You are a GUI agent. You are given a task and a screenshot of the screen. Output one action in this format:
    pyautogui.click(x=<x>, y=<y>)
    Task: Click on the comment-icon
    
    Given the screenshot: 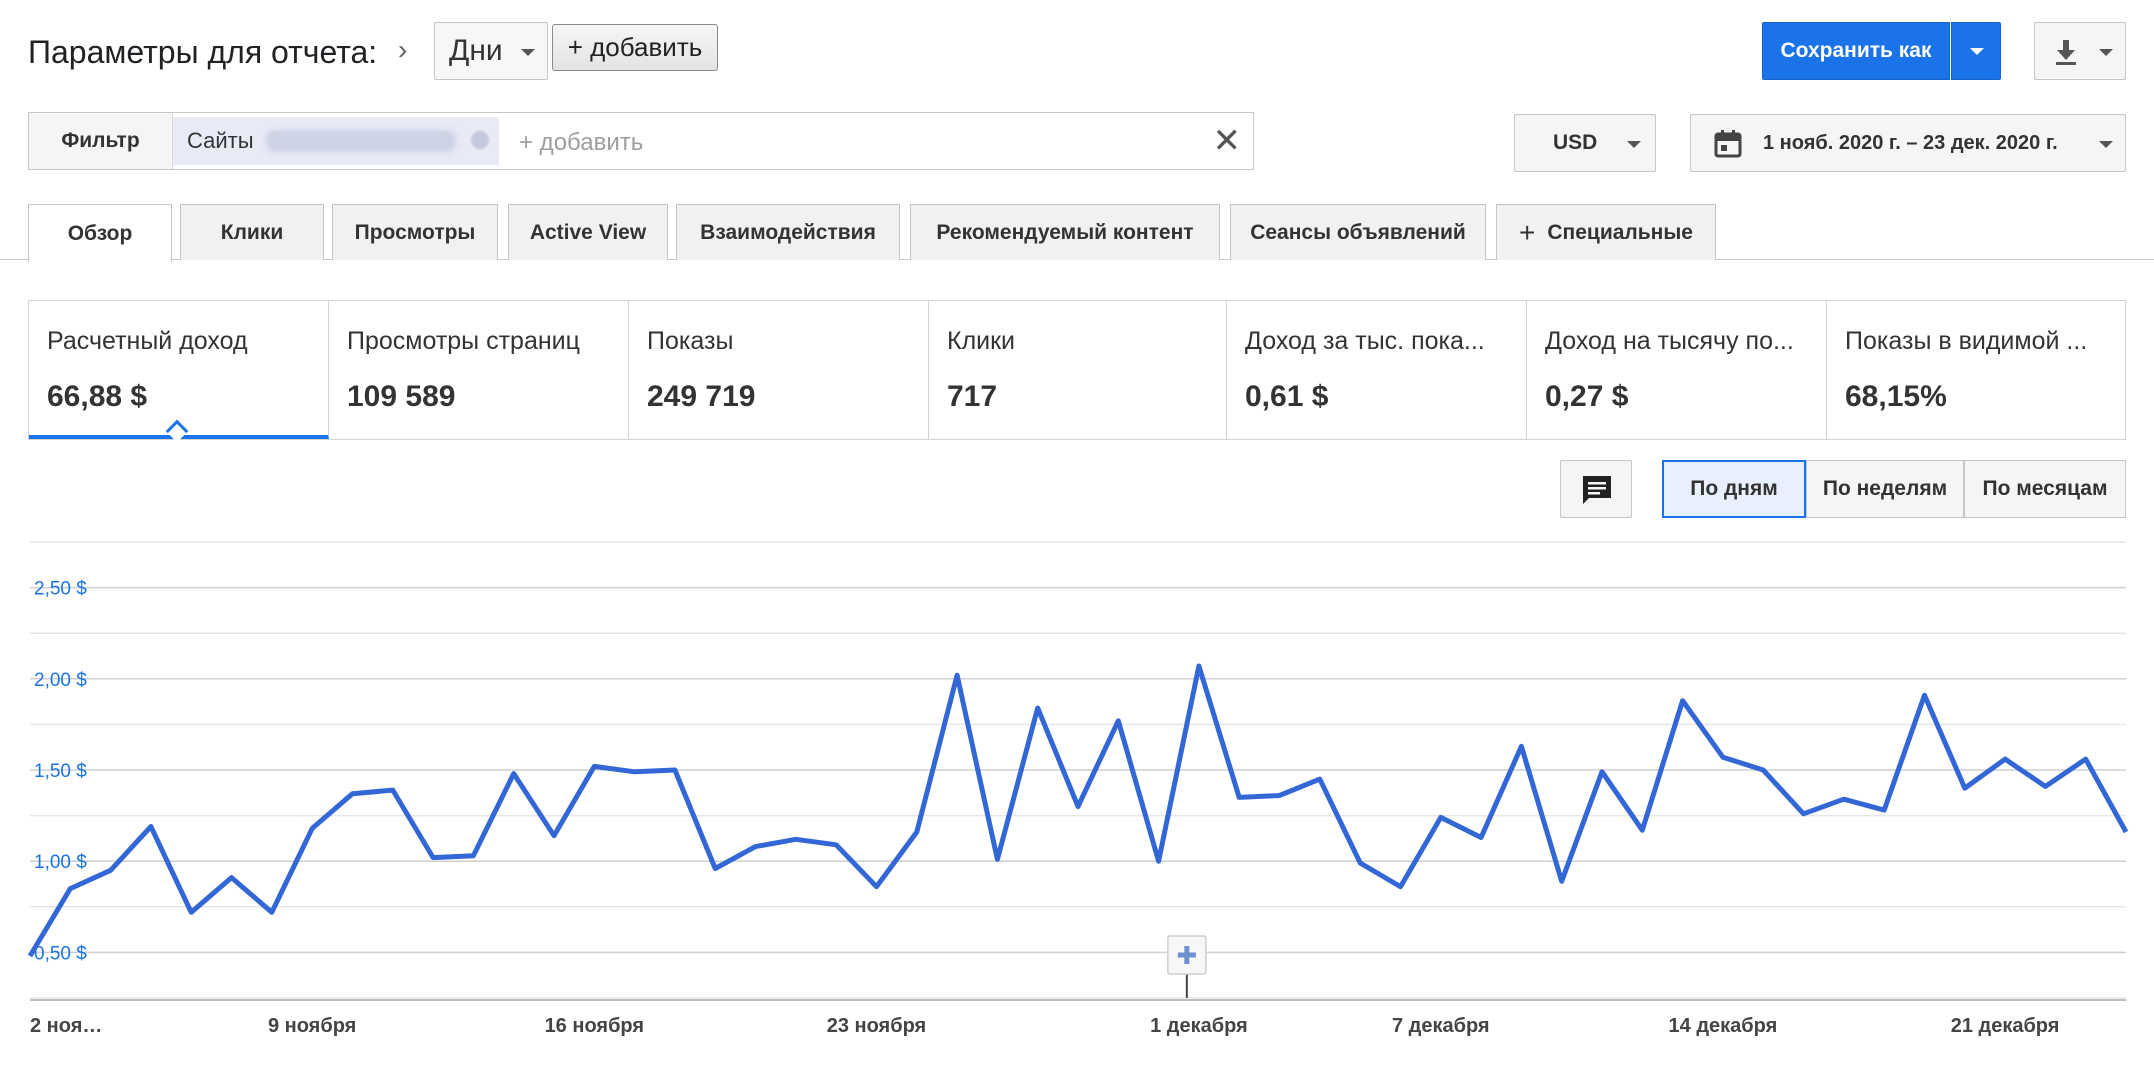 What is the action you would take?
    pyautogui.click(x=1597, y=490)
    